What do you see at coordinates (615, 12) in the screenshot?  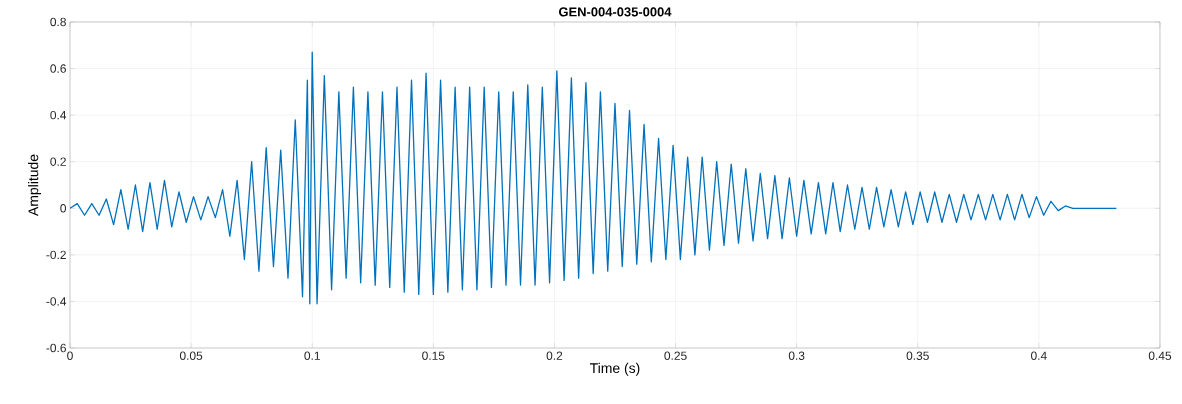 I see `chart-title: GEN-004-035-0004` at bounding box center [615, 12].